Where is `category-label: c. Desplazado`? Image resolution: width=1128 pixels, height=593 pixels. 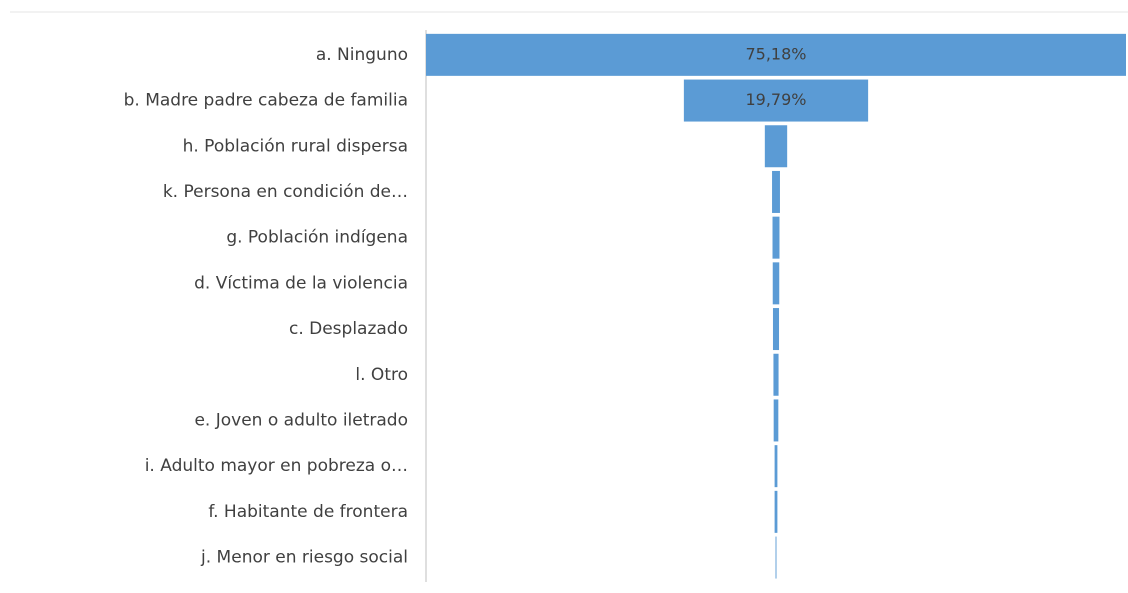
category-label: c. Desplazado is located at coordinates (348, 329).